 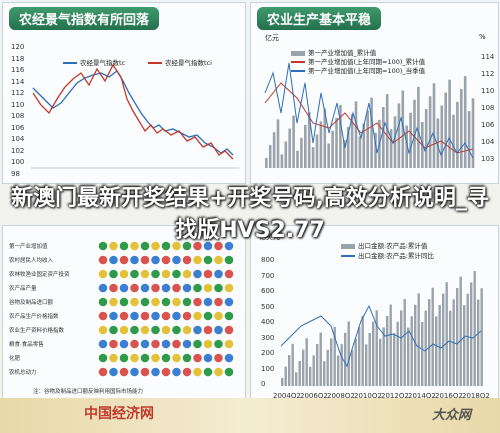 What do you see at coordinates (387, 255) in the screenshot?
I see `legend-item: 出口金额:农产品:累计同比` at bounding box center [387, 255].